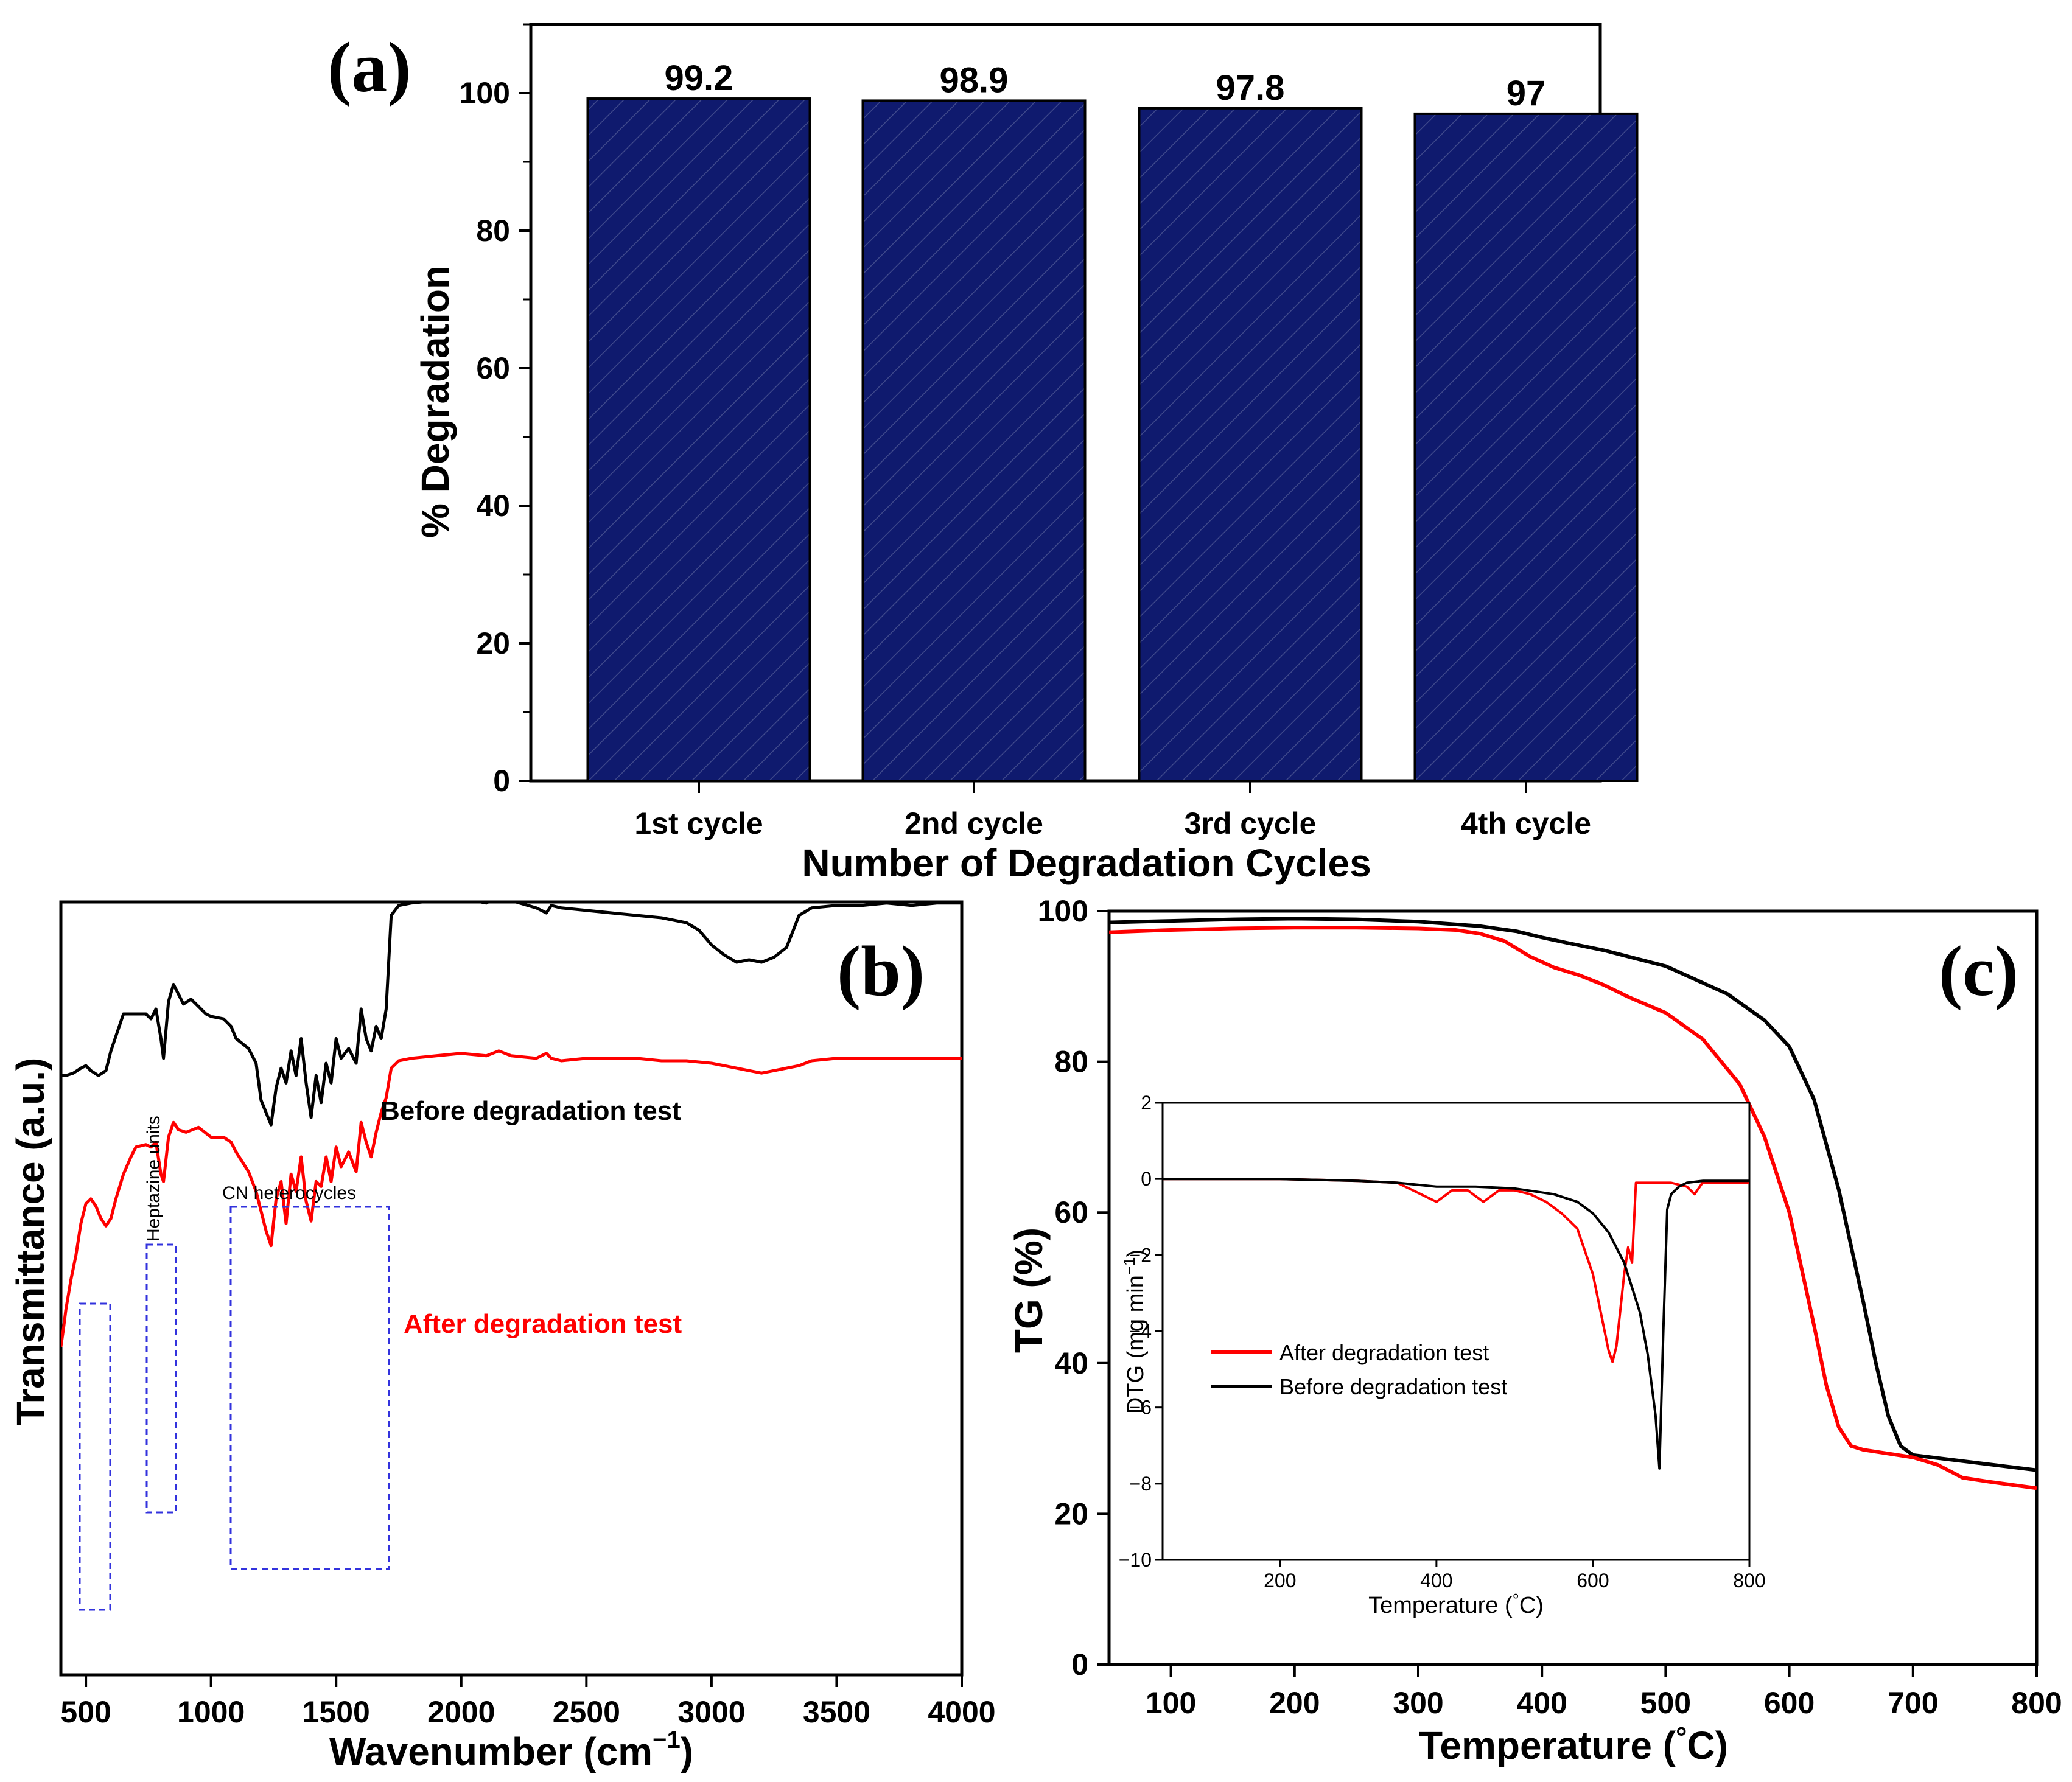 Image resolution: width=2072 pixels, height=1782 pixels. Describe the element at coordinates (1456, 1270) in the screenshot. I see `inset-series-after-line` at that location.